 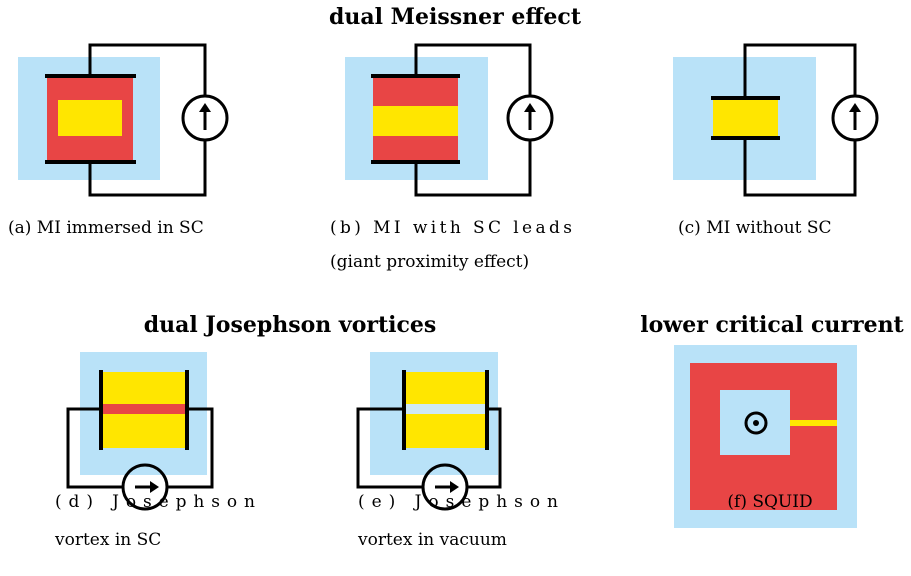 What do you see at coordinates (769, 502) in the screenshot?
I see `caption: (f) SQUID` at bounding box center [769, 502].